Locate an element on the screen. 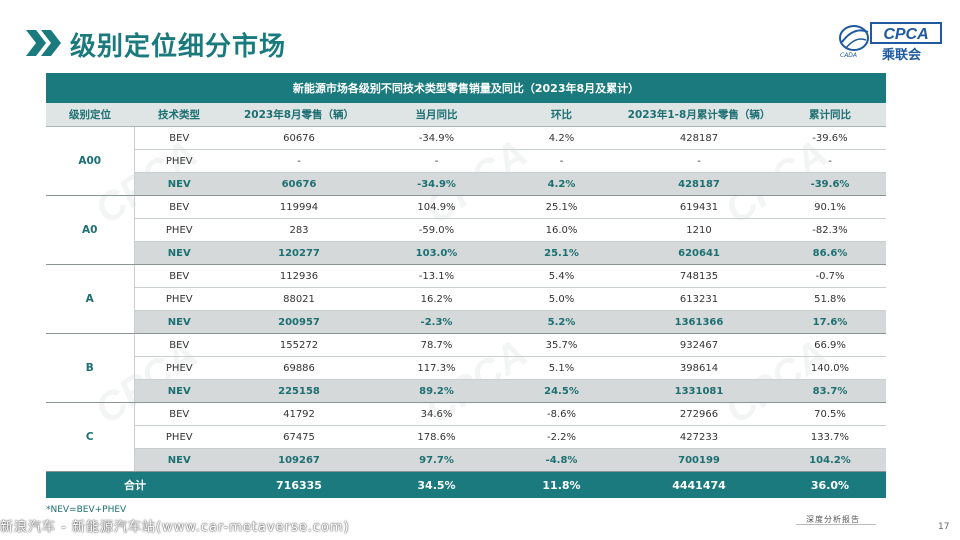 This screenshot has height=540, width=960. table-row: PHEV 69886 117.3% 5.1% 398614 140.0% is located at coordinates (466, 368).